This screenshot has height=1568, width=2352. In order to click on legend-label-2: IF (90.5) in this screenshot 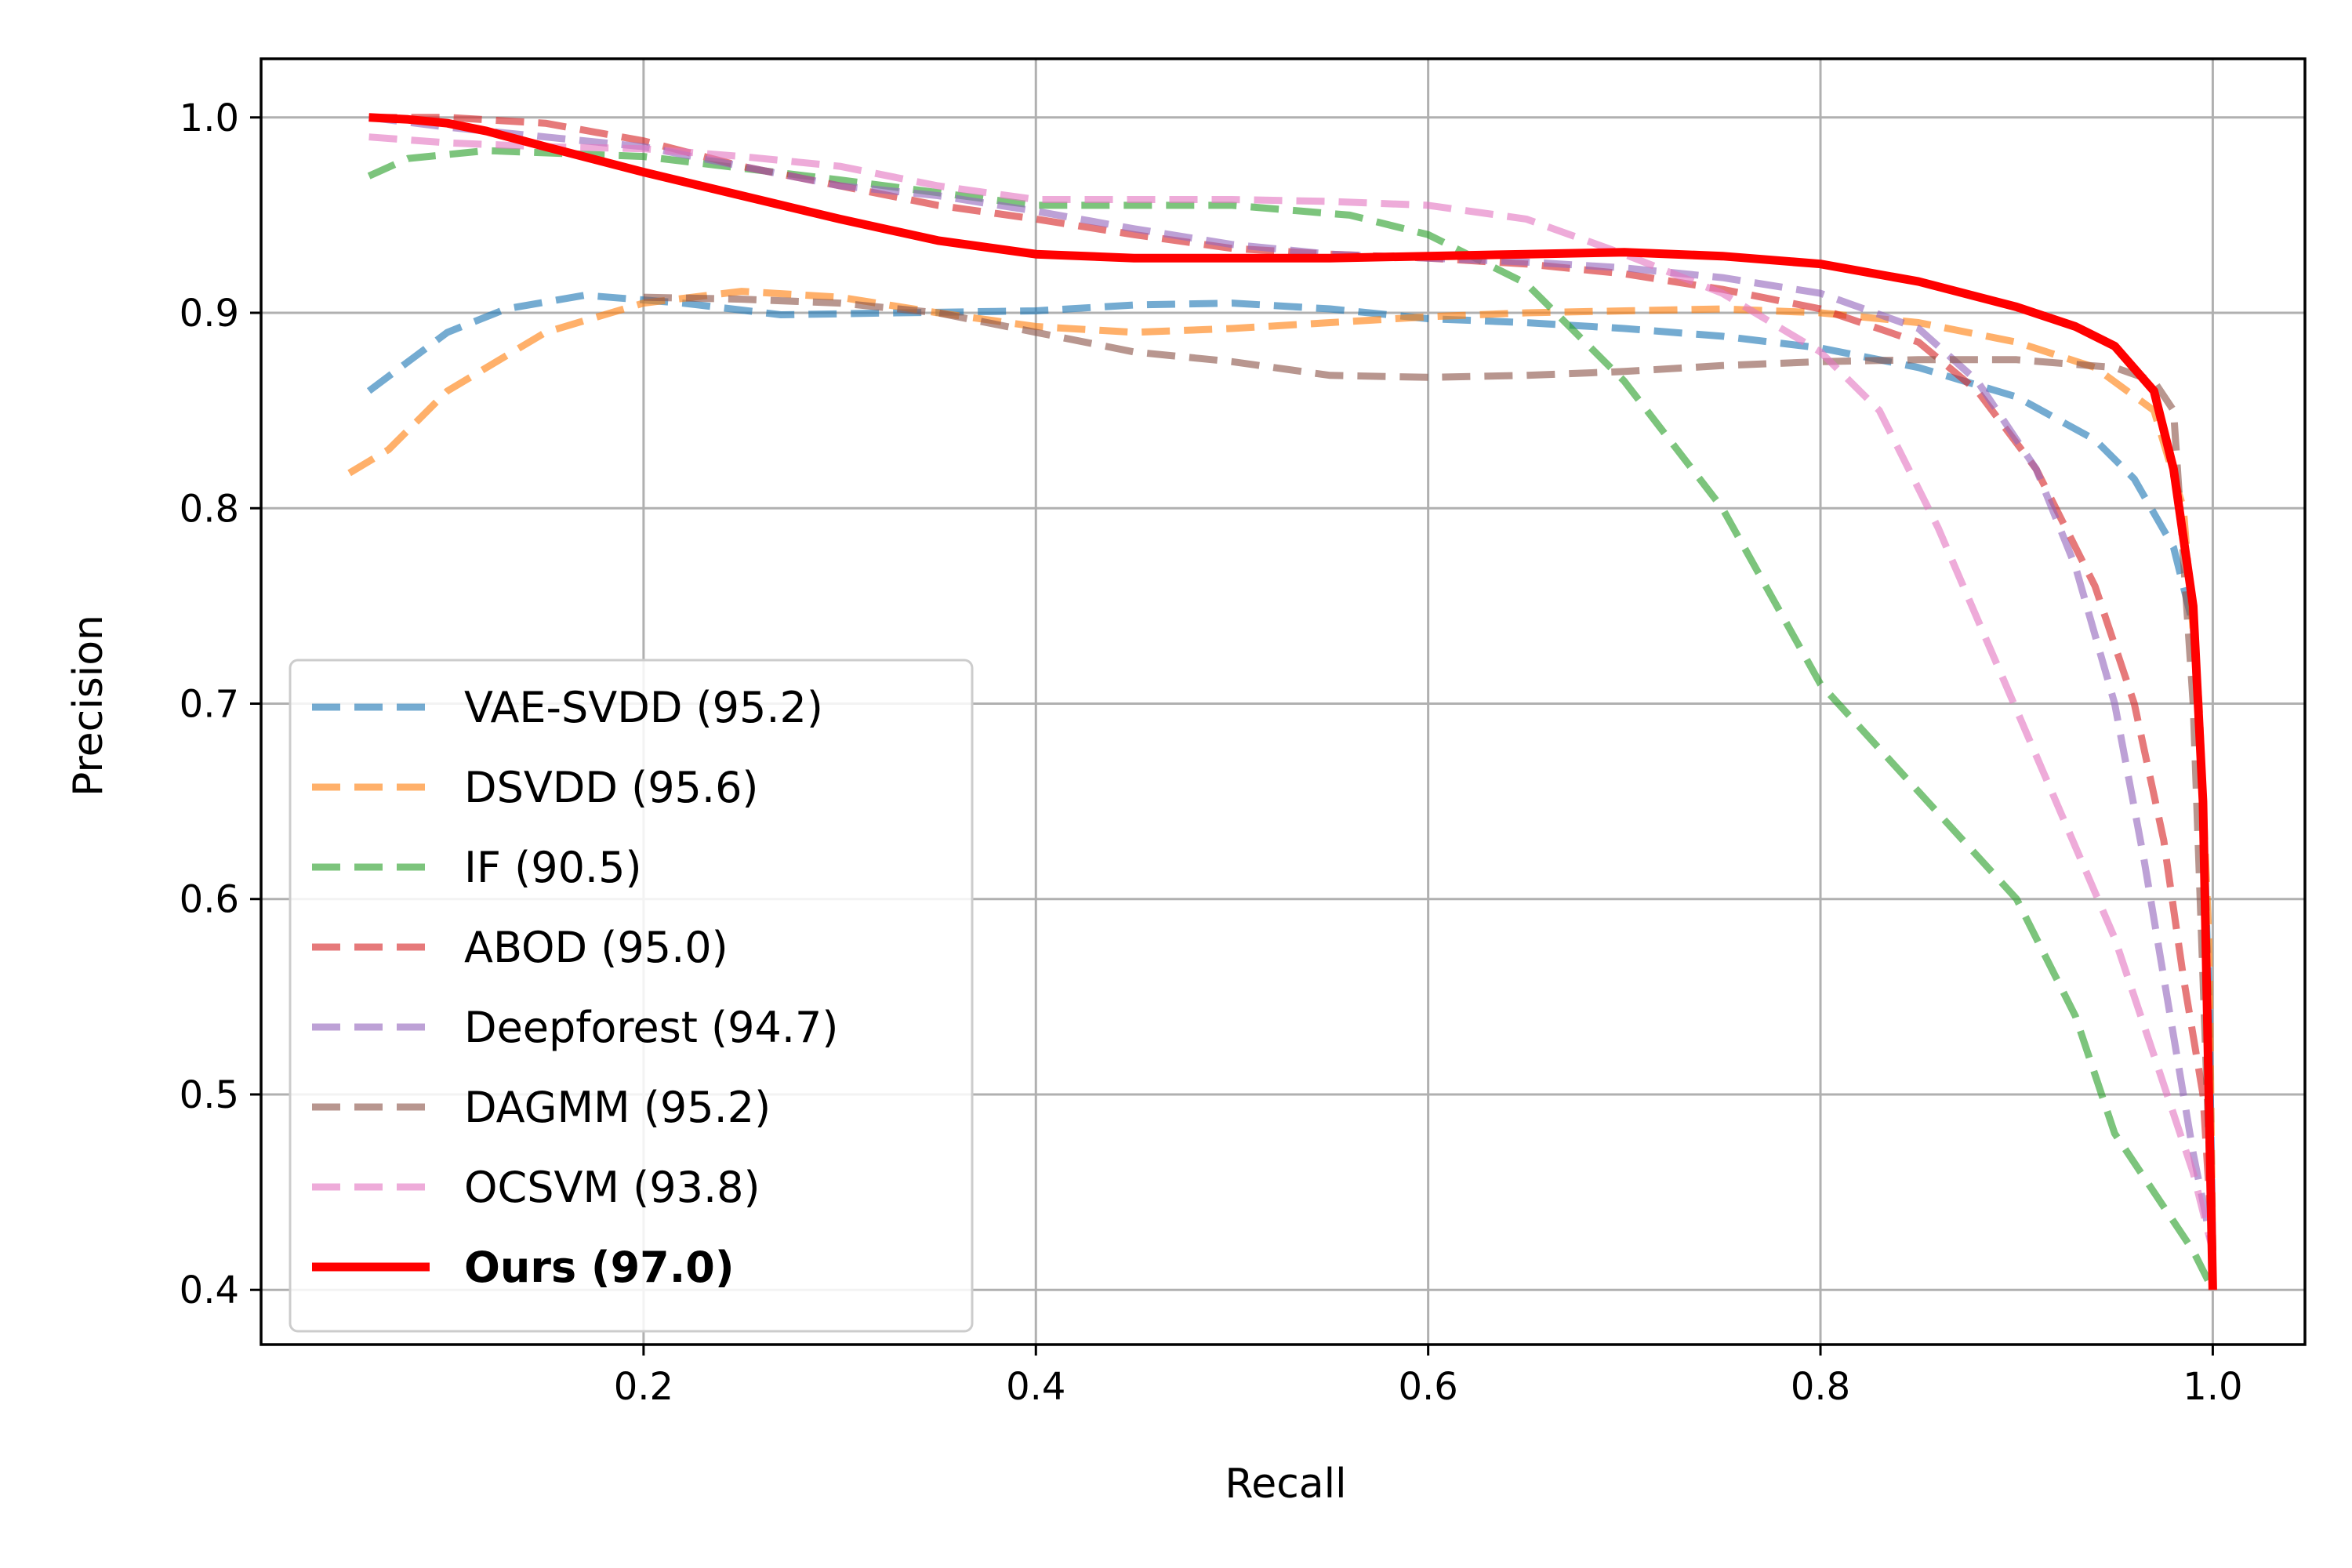, I will do `click(553, 868)`.